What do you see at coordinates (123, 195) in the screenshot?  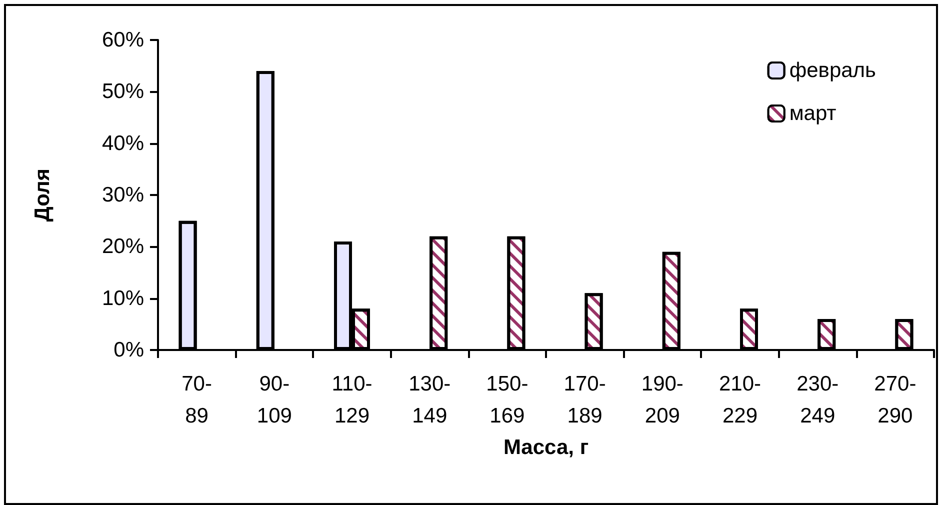 I see `y-tick-label: 30%` at bounding box center [123, 195].